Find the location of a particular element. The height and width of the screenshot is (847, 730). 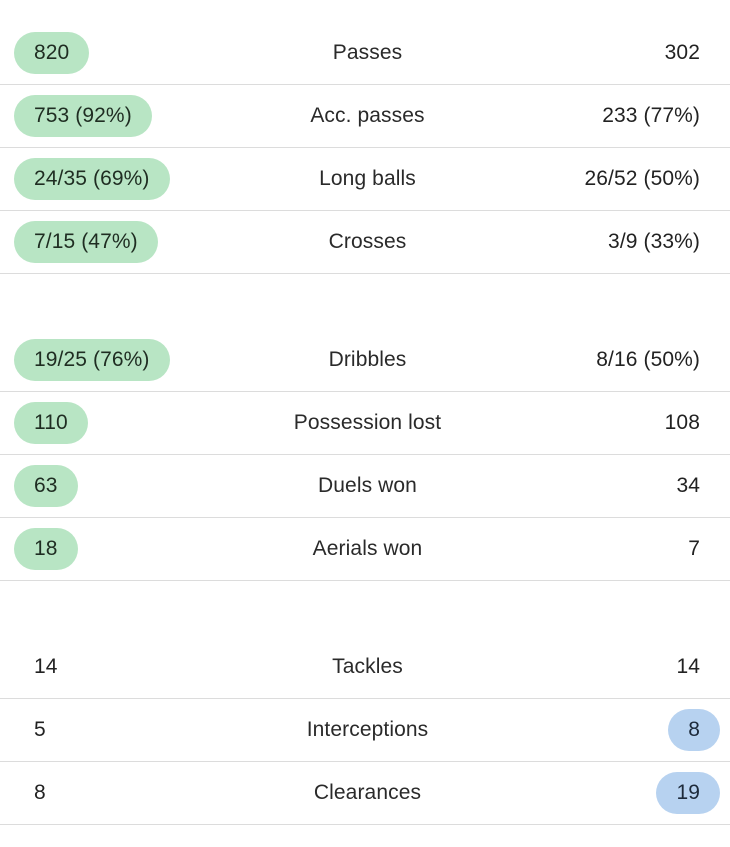

stat-row-passes: 820 Passes 302 is located at coordinates (365, 53).